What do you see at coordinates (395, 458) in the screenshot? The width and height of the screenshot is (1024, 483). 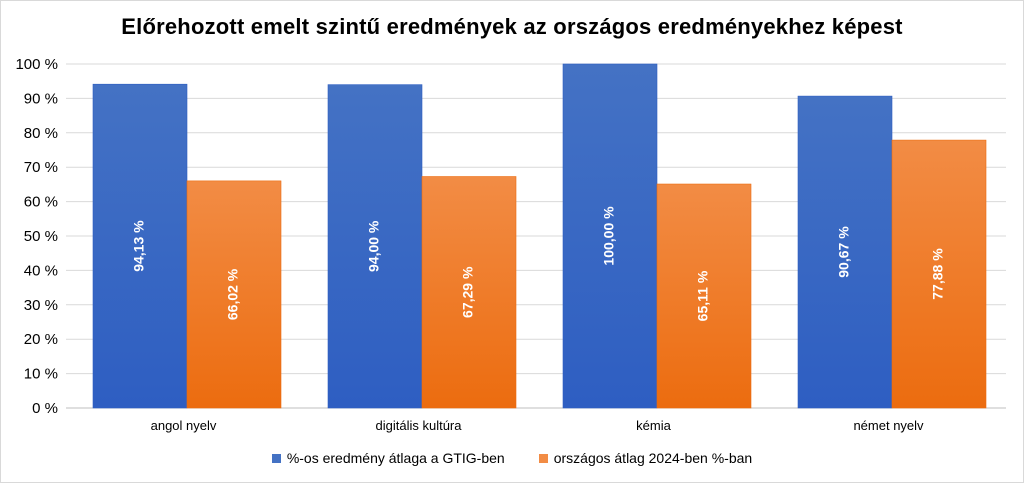 I see `legend-label-gtig: %-os eredmény átlaga a GTIG-ben` at bounding box center [395, 458].